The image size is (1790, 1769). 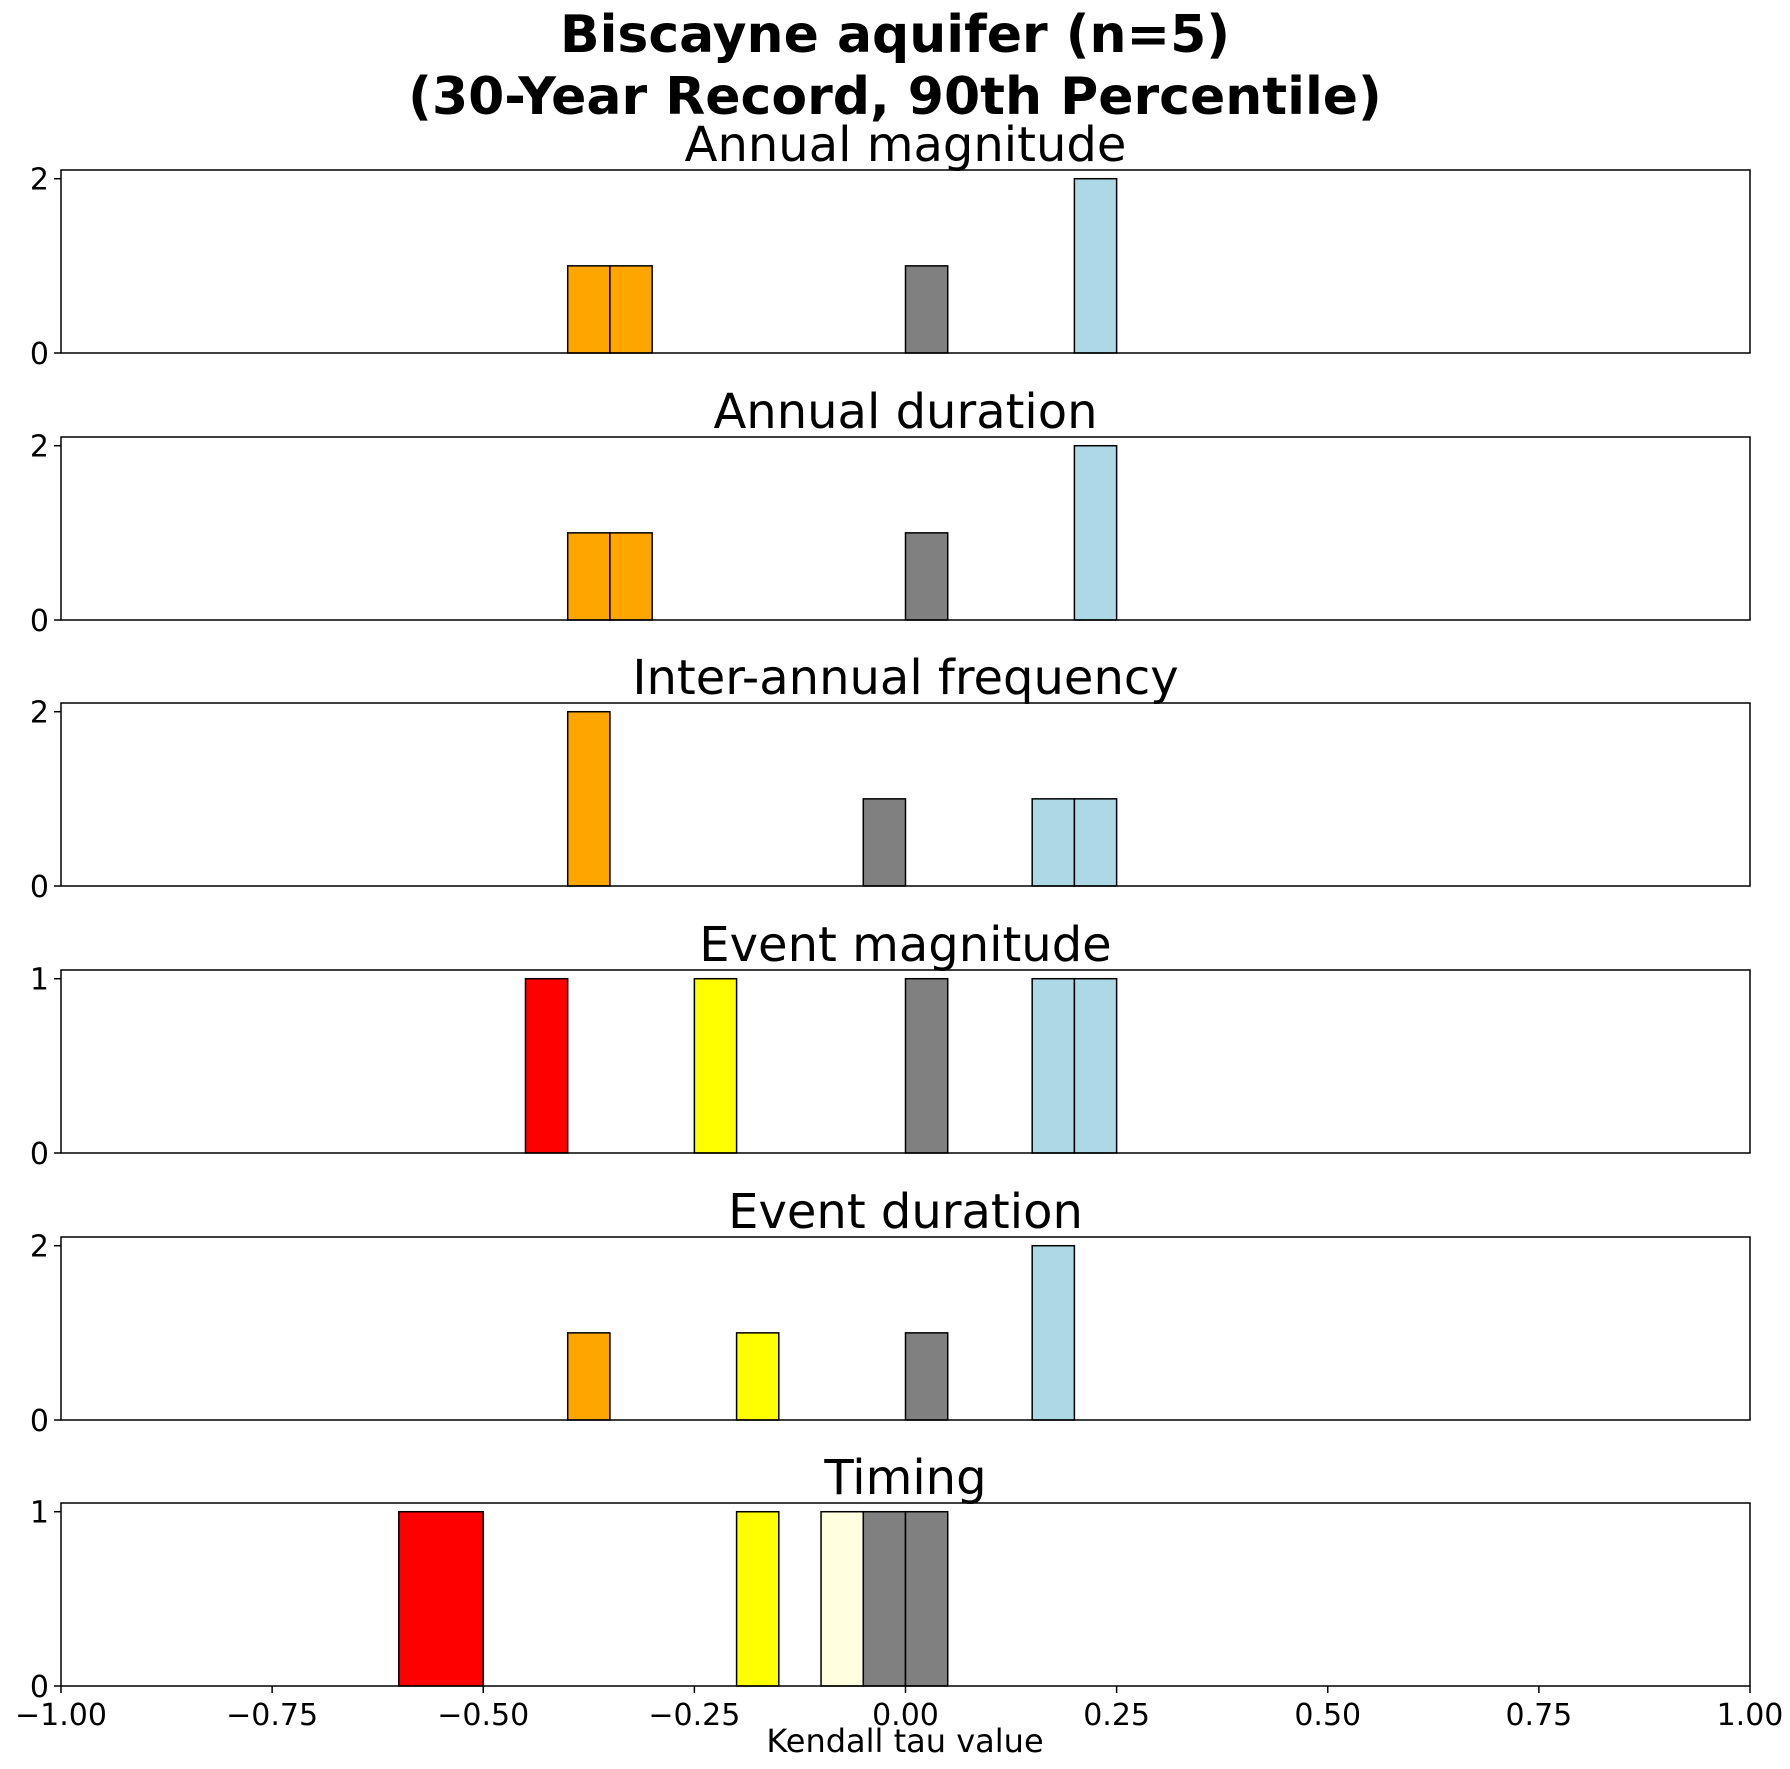 I want to click on panel-annual-magnitude: Annual magnitude 0 2, so click(x=890, y=244).